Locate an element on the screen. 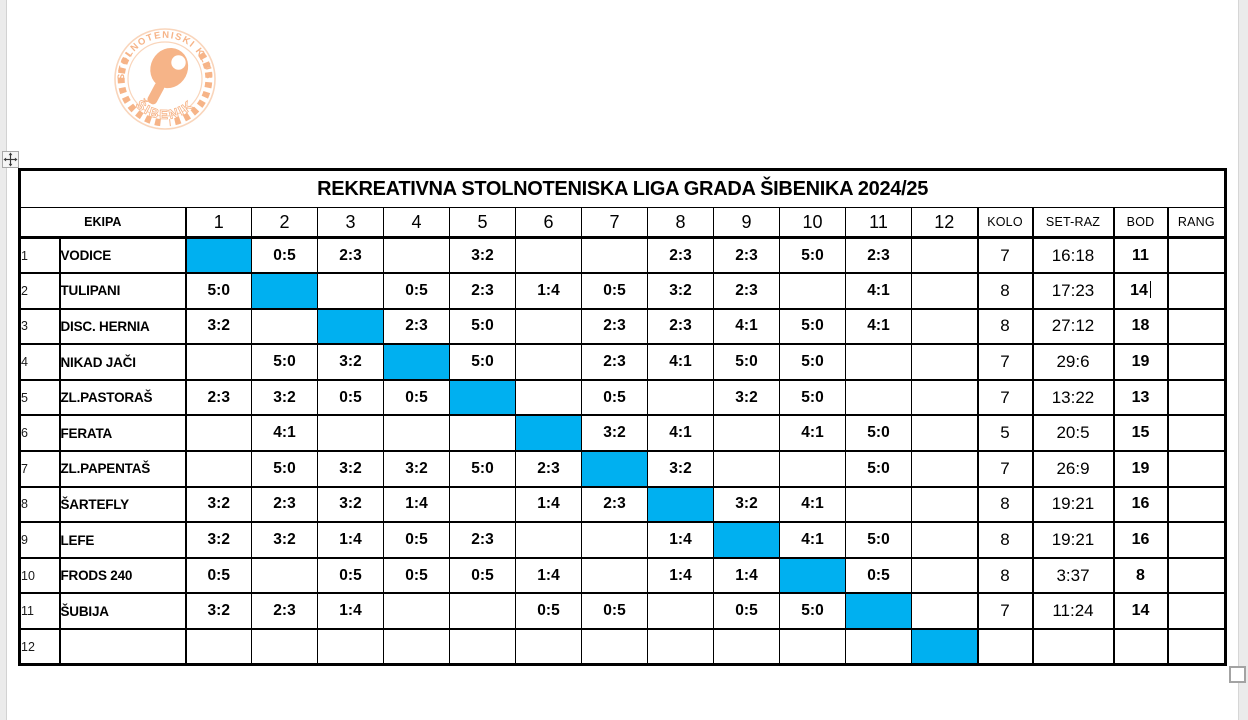 The height and width of the screenshot is (720, 1248). ekipa-header-cell: EKIPA is located at coordinates (102, 223).